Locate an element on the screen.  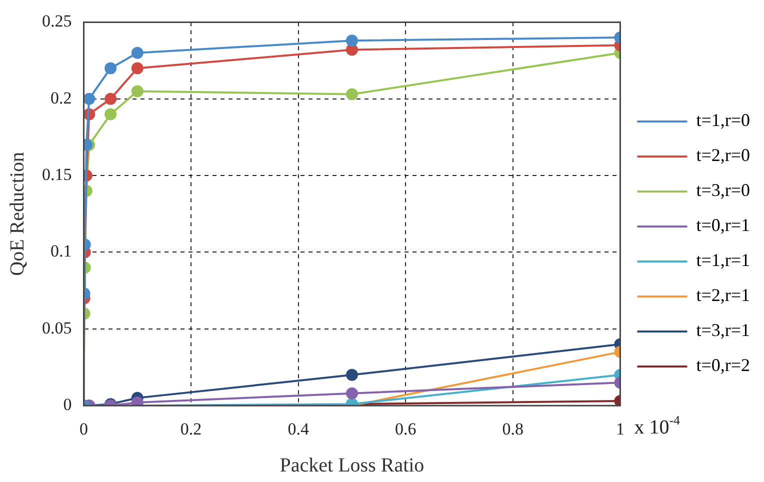
x-tick-label: 0 is located at coordinates (84, 428).